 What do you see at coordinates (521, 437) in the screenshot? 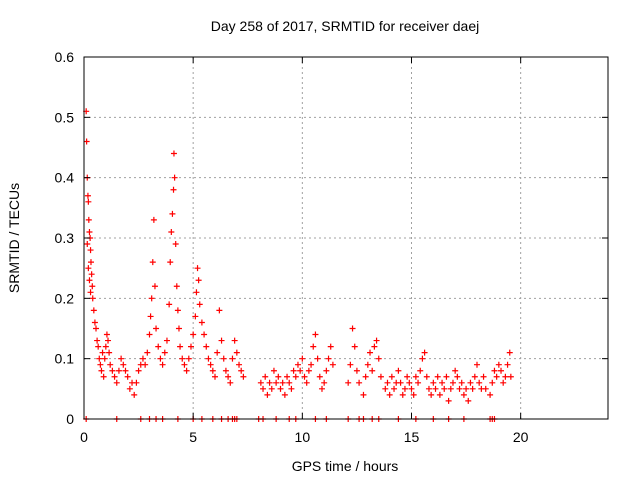
I see `x-tick-label: 20` at bounding box center [521, 437].